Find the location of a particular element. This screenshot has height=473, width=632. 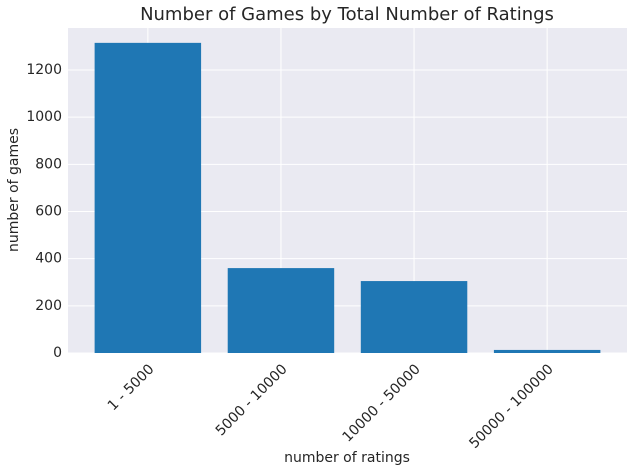

y-axis-label: number of games is located at coordinates (14, 190).